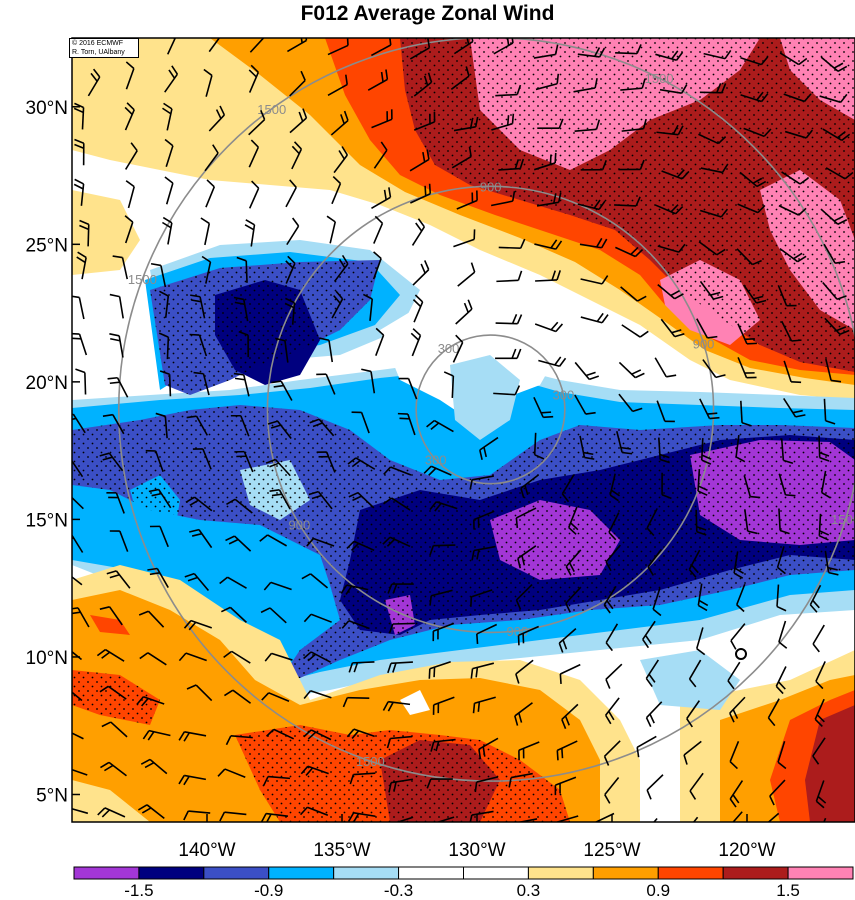 The width and height of the screenshot is (855, 900). I want to click on ring-label: 900, so click(300, 524).